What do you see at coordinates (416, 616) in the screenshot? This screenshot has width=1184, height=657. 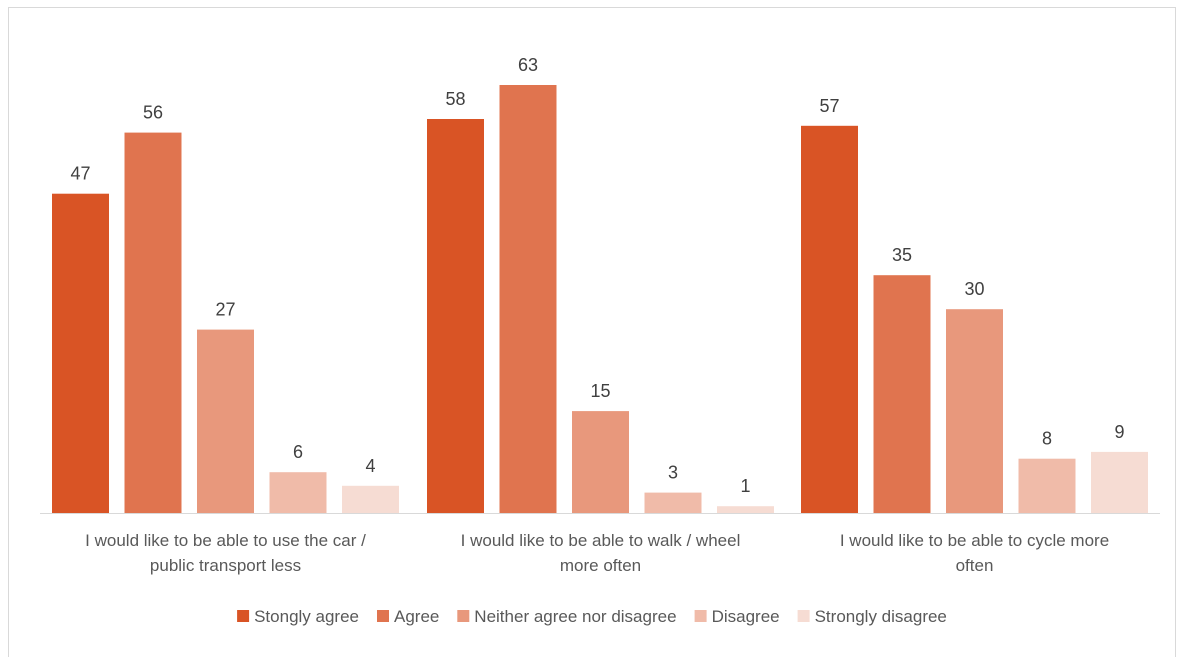 I see `legend-label: Agree` at bounding box center [416, 616].